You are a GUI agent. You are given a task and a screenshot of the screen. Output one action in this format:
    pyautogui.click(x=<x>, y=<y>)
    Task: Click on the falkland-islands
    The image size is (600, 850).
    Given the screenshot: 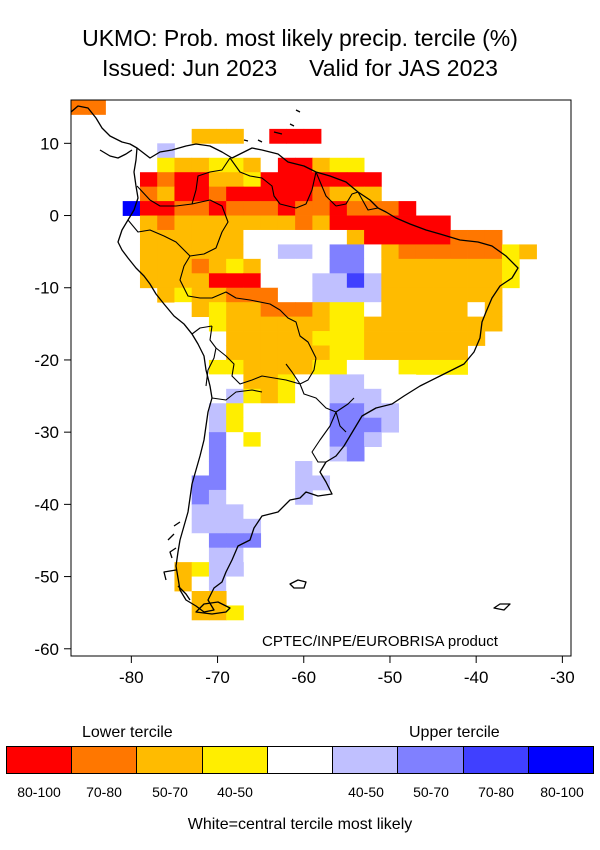 What is the action you would take?
    pyautogui.click(x=298, y=584)
    